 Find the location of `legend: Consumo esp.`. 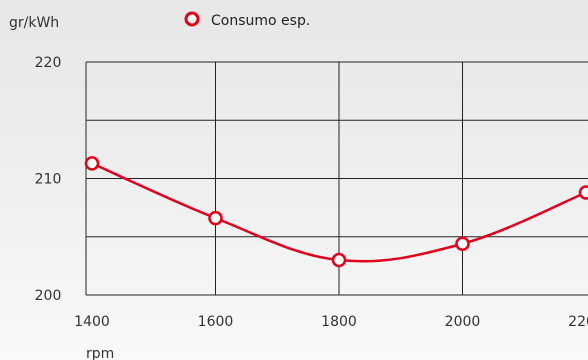

legend: Consumo esp. is located at coordinates (247, 20).